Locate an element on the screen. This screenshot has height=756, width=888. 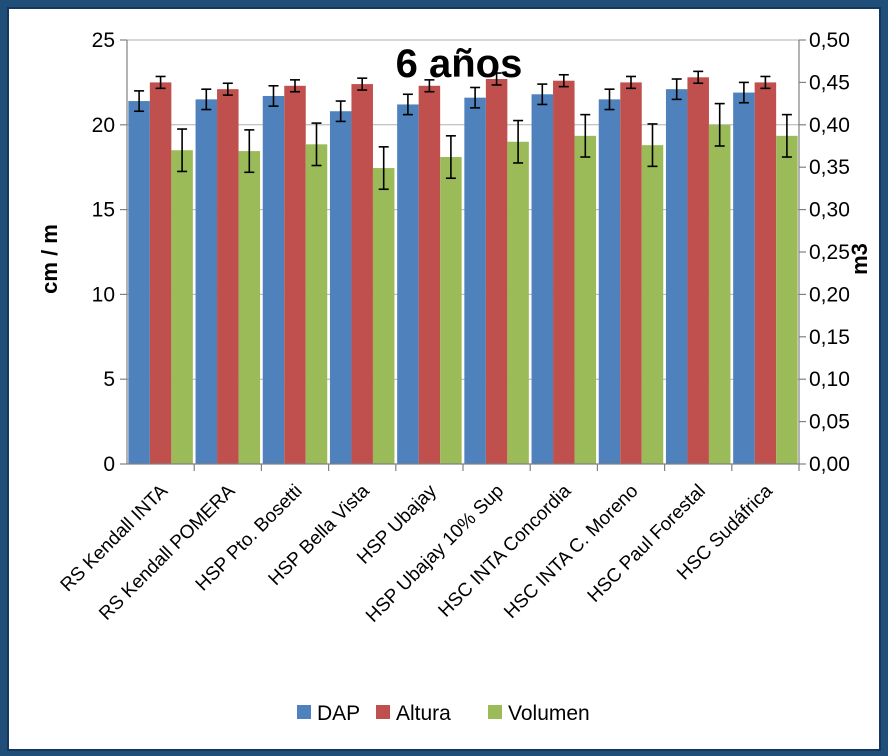
legend-label-dap: DAP is located at coordinates (338, 713).